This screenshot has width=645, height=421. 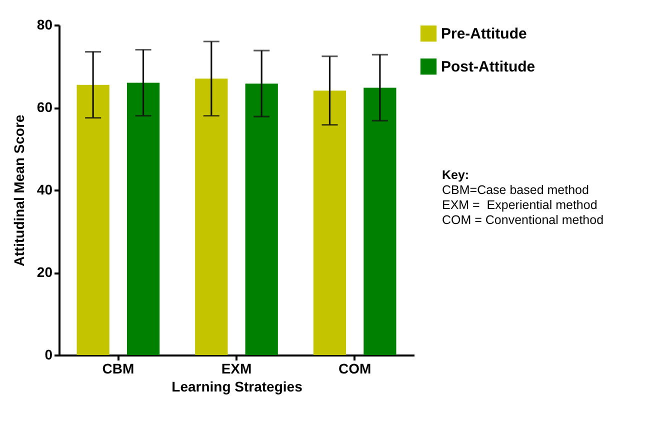 I want to click on x-tick-label: EXM, so click(x=236, y=368).